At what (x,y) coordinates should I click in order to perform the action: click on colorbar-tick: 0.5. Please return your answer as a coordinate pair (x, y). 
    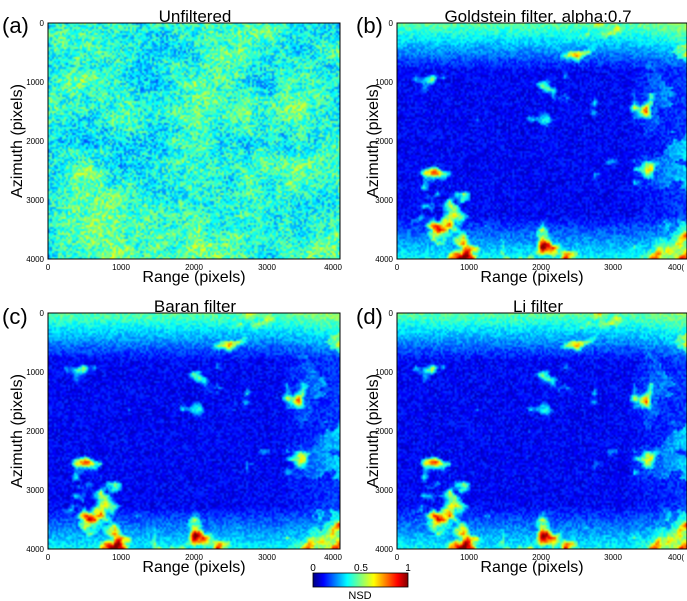
    Looking at the image, I should click on (361, 568).